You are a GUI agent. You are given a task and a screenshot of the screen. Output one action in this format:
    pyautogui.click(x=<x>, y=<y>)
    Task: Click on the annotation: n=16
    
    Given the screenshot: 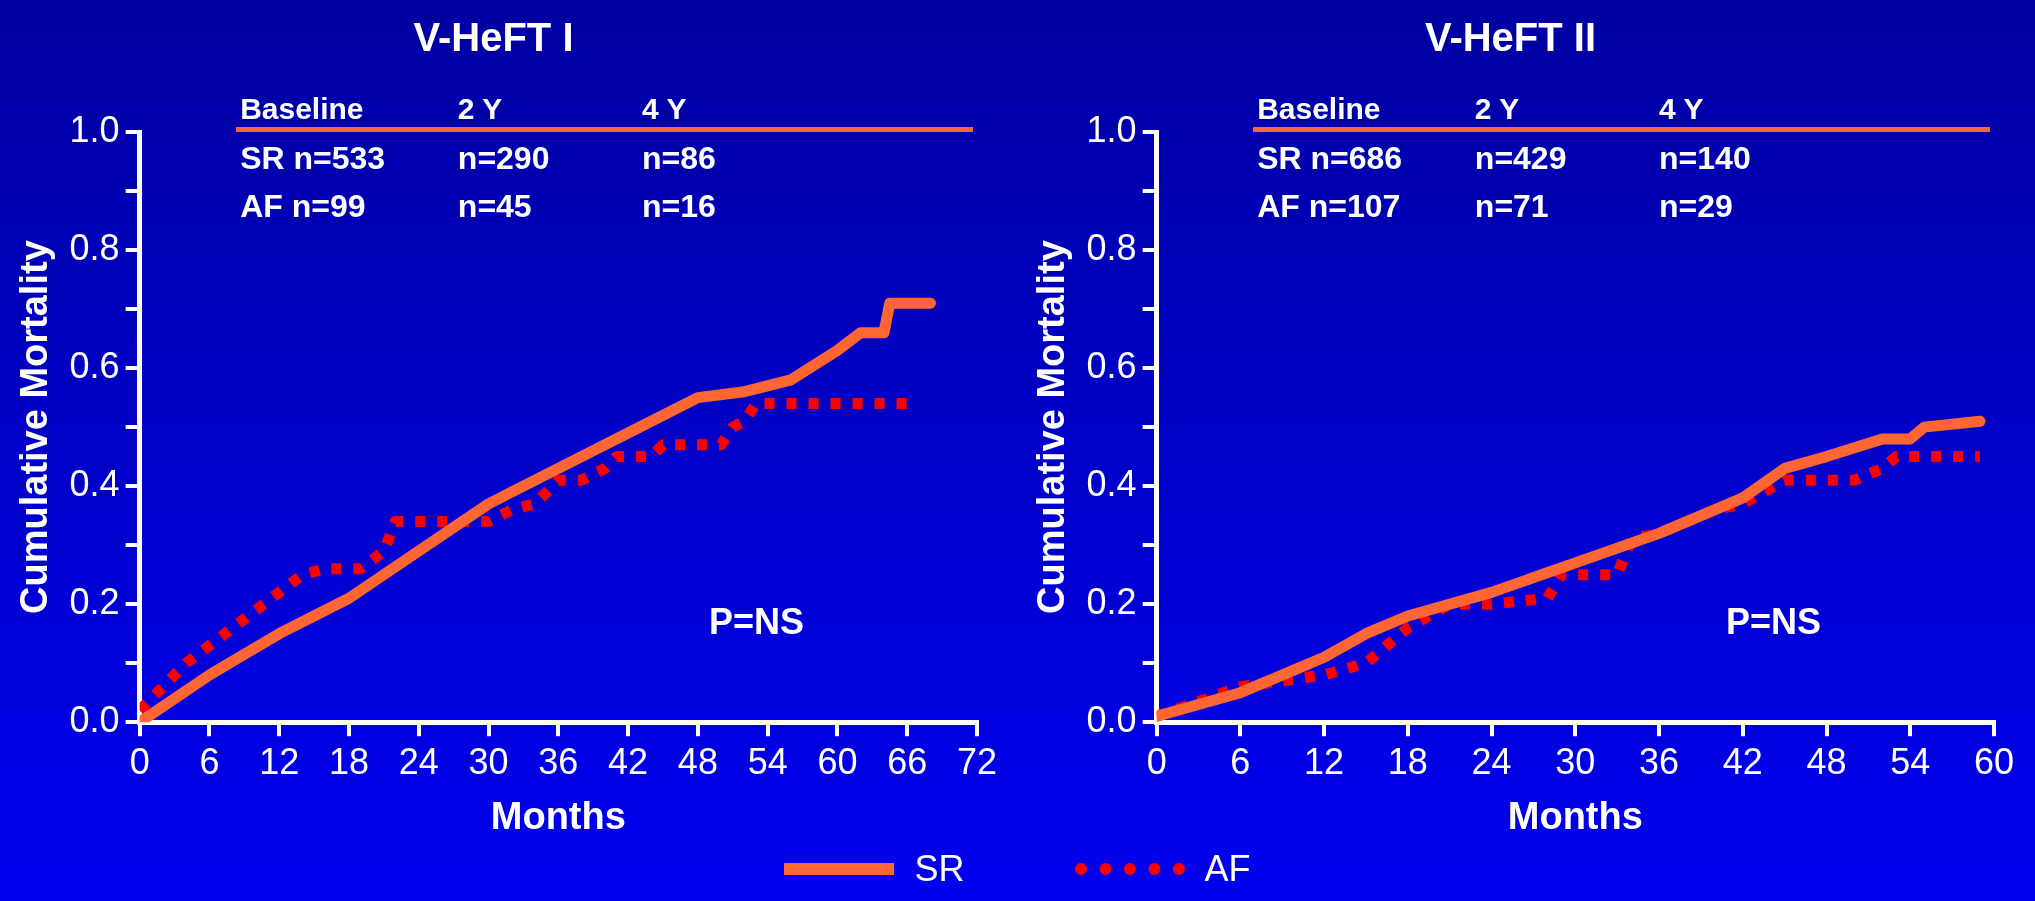 What is the action you would take?
    pyautogui.click(x=679, y=206)
    